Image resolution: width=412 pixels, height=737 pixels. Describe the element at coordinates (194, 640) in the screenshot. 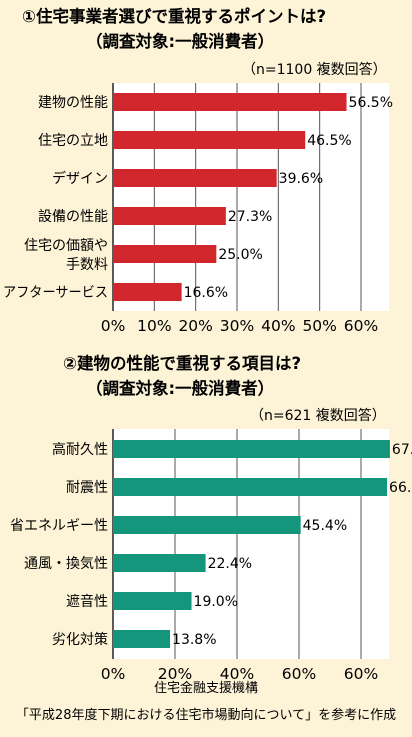

I see `chart2-value-label: 13.8%` at that location.